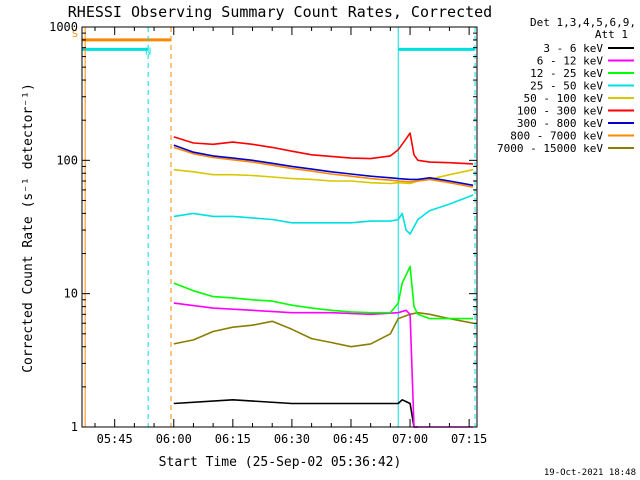 The image size is (640, 480). Describe the element at coordinates (590, 473) in the screenshot. I see `timestamp: 19-Oct-2021 18:48` at that location.